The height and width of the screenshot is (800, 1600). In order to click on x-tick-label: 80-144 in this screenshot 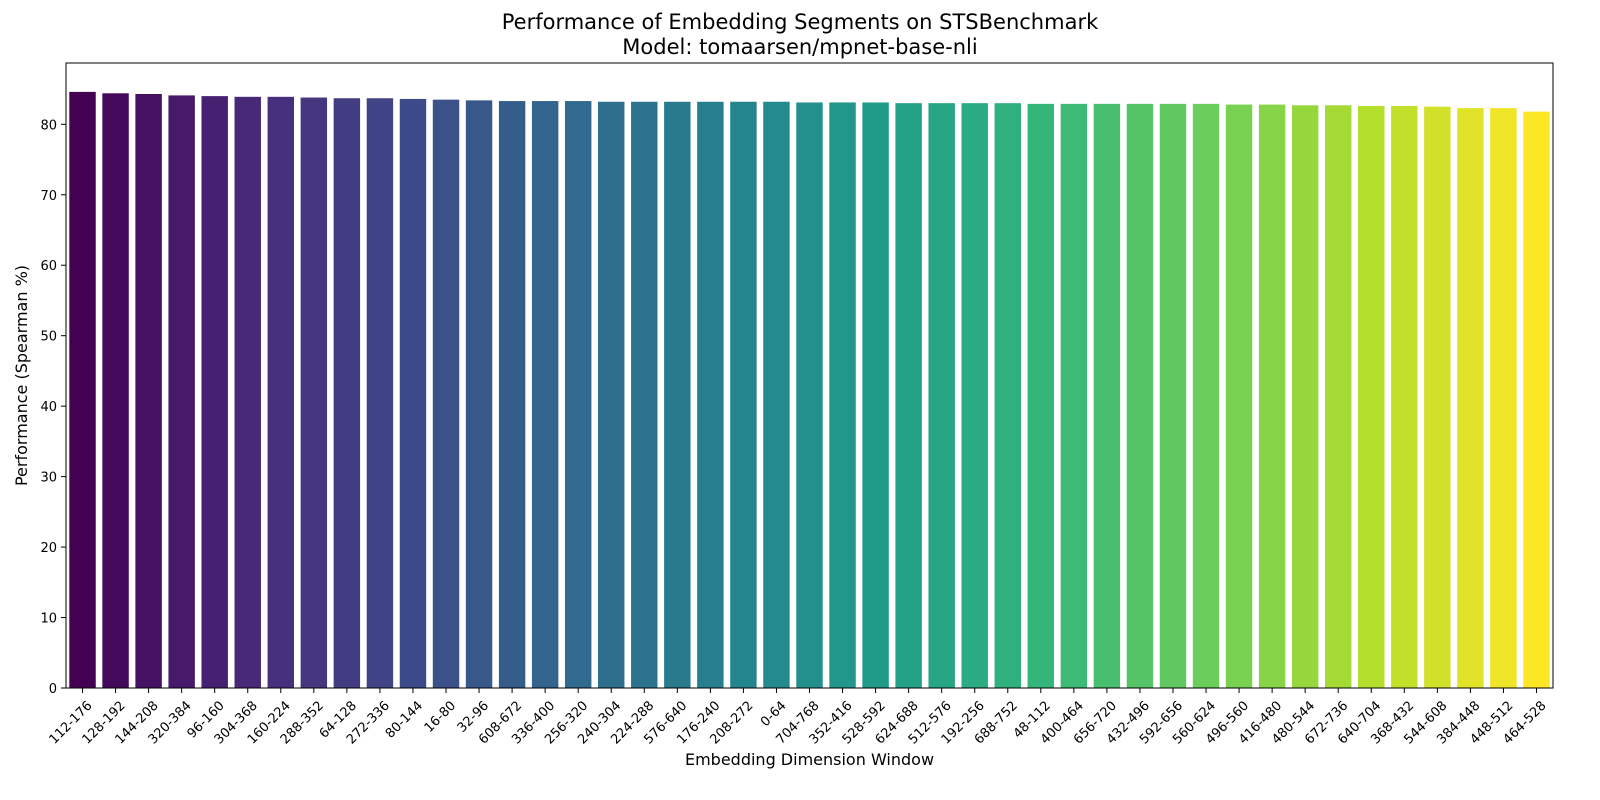, I will do `click(404, 719)`.